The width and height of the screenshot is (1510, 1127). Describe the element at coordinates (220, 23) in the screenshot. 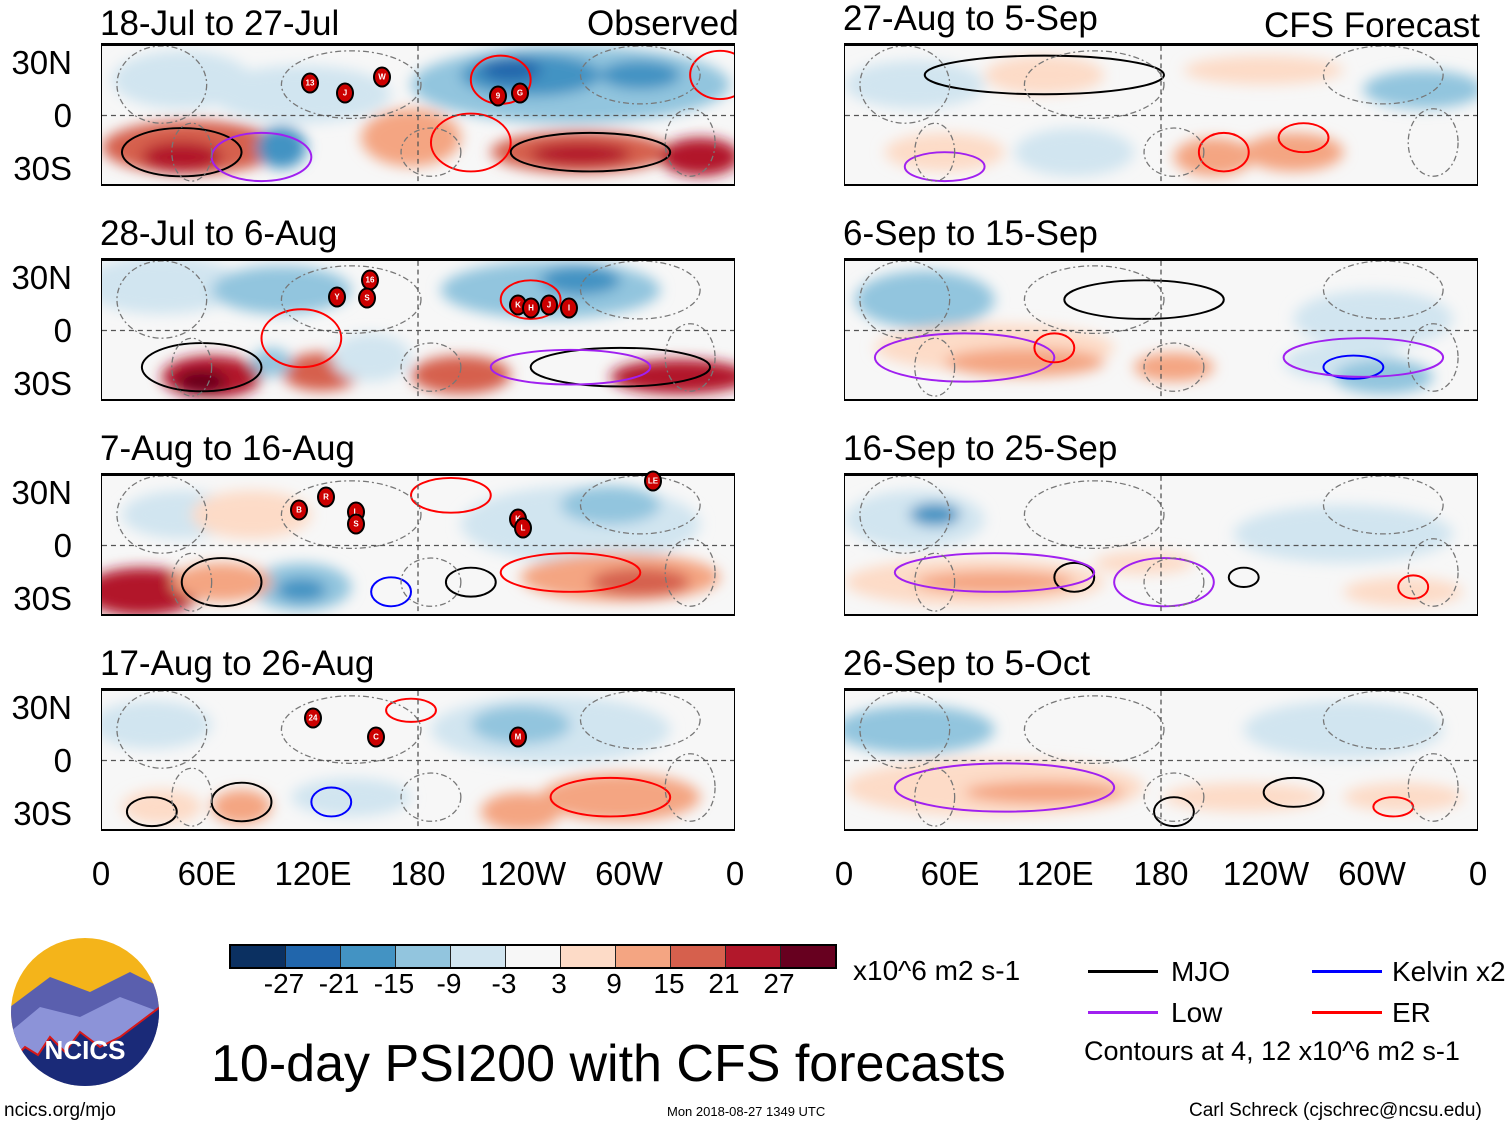

I see `panel-title: 18-Jul to 27-Jul` at that location.